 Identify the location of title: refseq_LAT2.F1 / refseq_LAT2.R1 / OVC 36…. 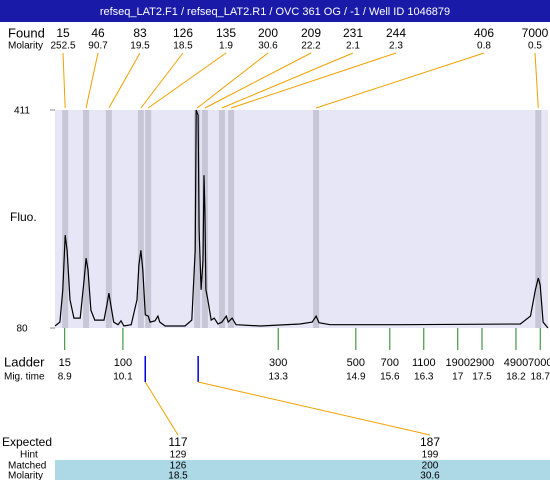
(275, 12).